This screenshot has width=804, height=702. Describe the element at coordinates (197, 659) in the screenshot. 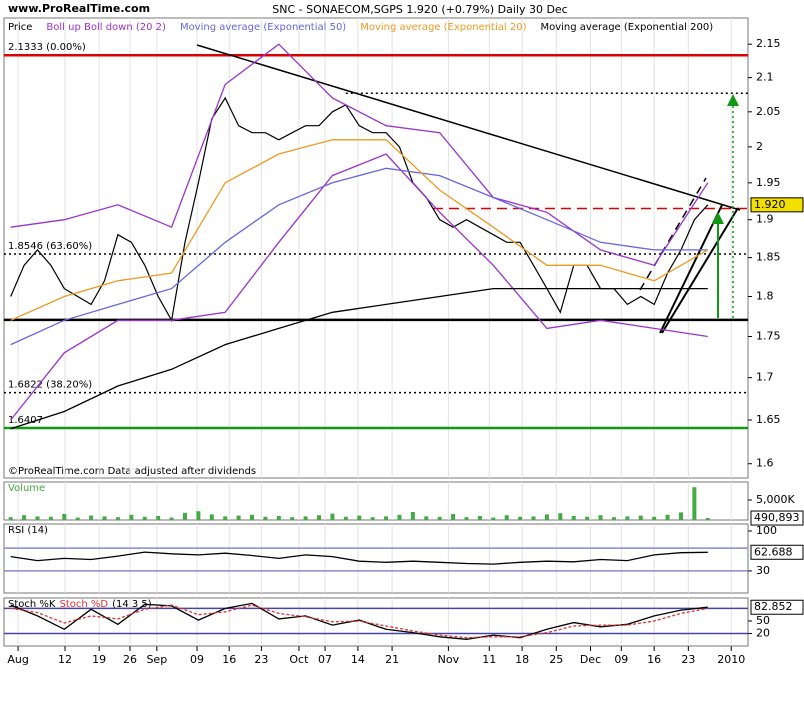

I see `x-tick-label: 09` at that location.